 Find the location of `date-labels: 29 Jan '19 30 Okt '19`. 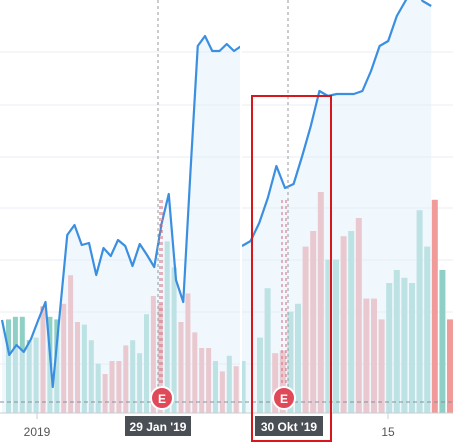

date-labels: 29 Jan '19 30 Okt '19 is located at coordinates (224, 426).